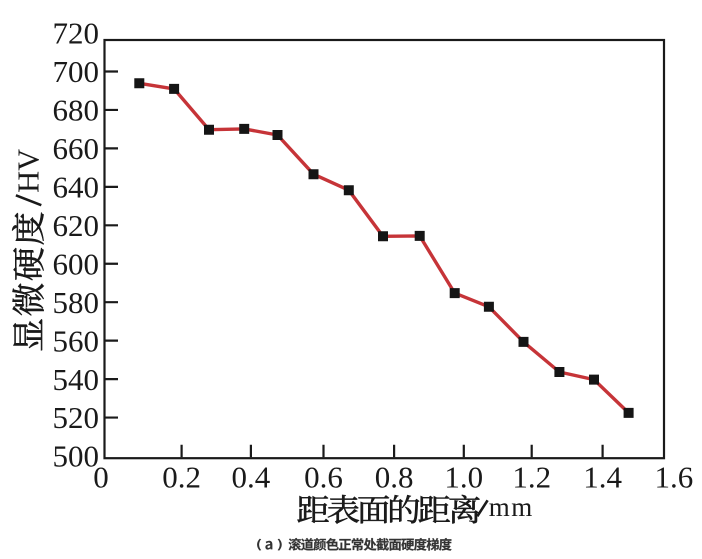 This screenshot has height=559, width=702. What do you see at coordinates (181, 477) in the screenshot?
I see `svg-text: 0.2` at bounding box center [181, 477].